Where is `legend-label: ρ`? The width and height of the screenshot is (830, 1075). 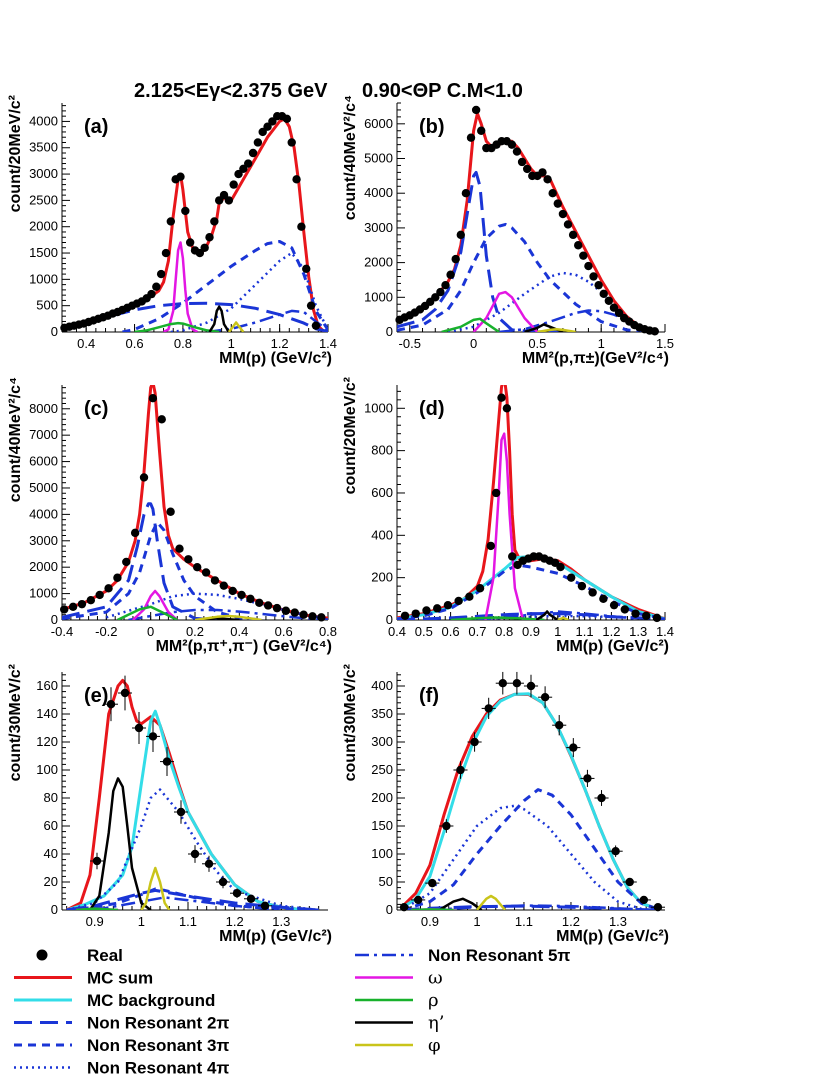
legend-label: ρ is located at coordinates (433, 1000).